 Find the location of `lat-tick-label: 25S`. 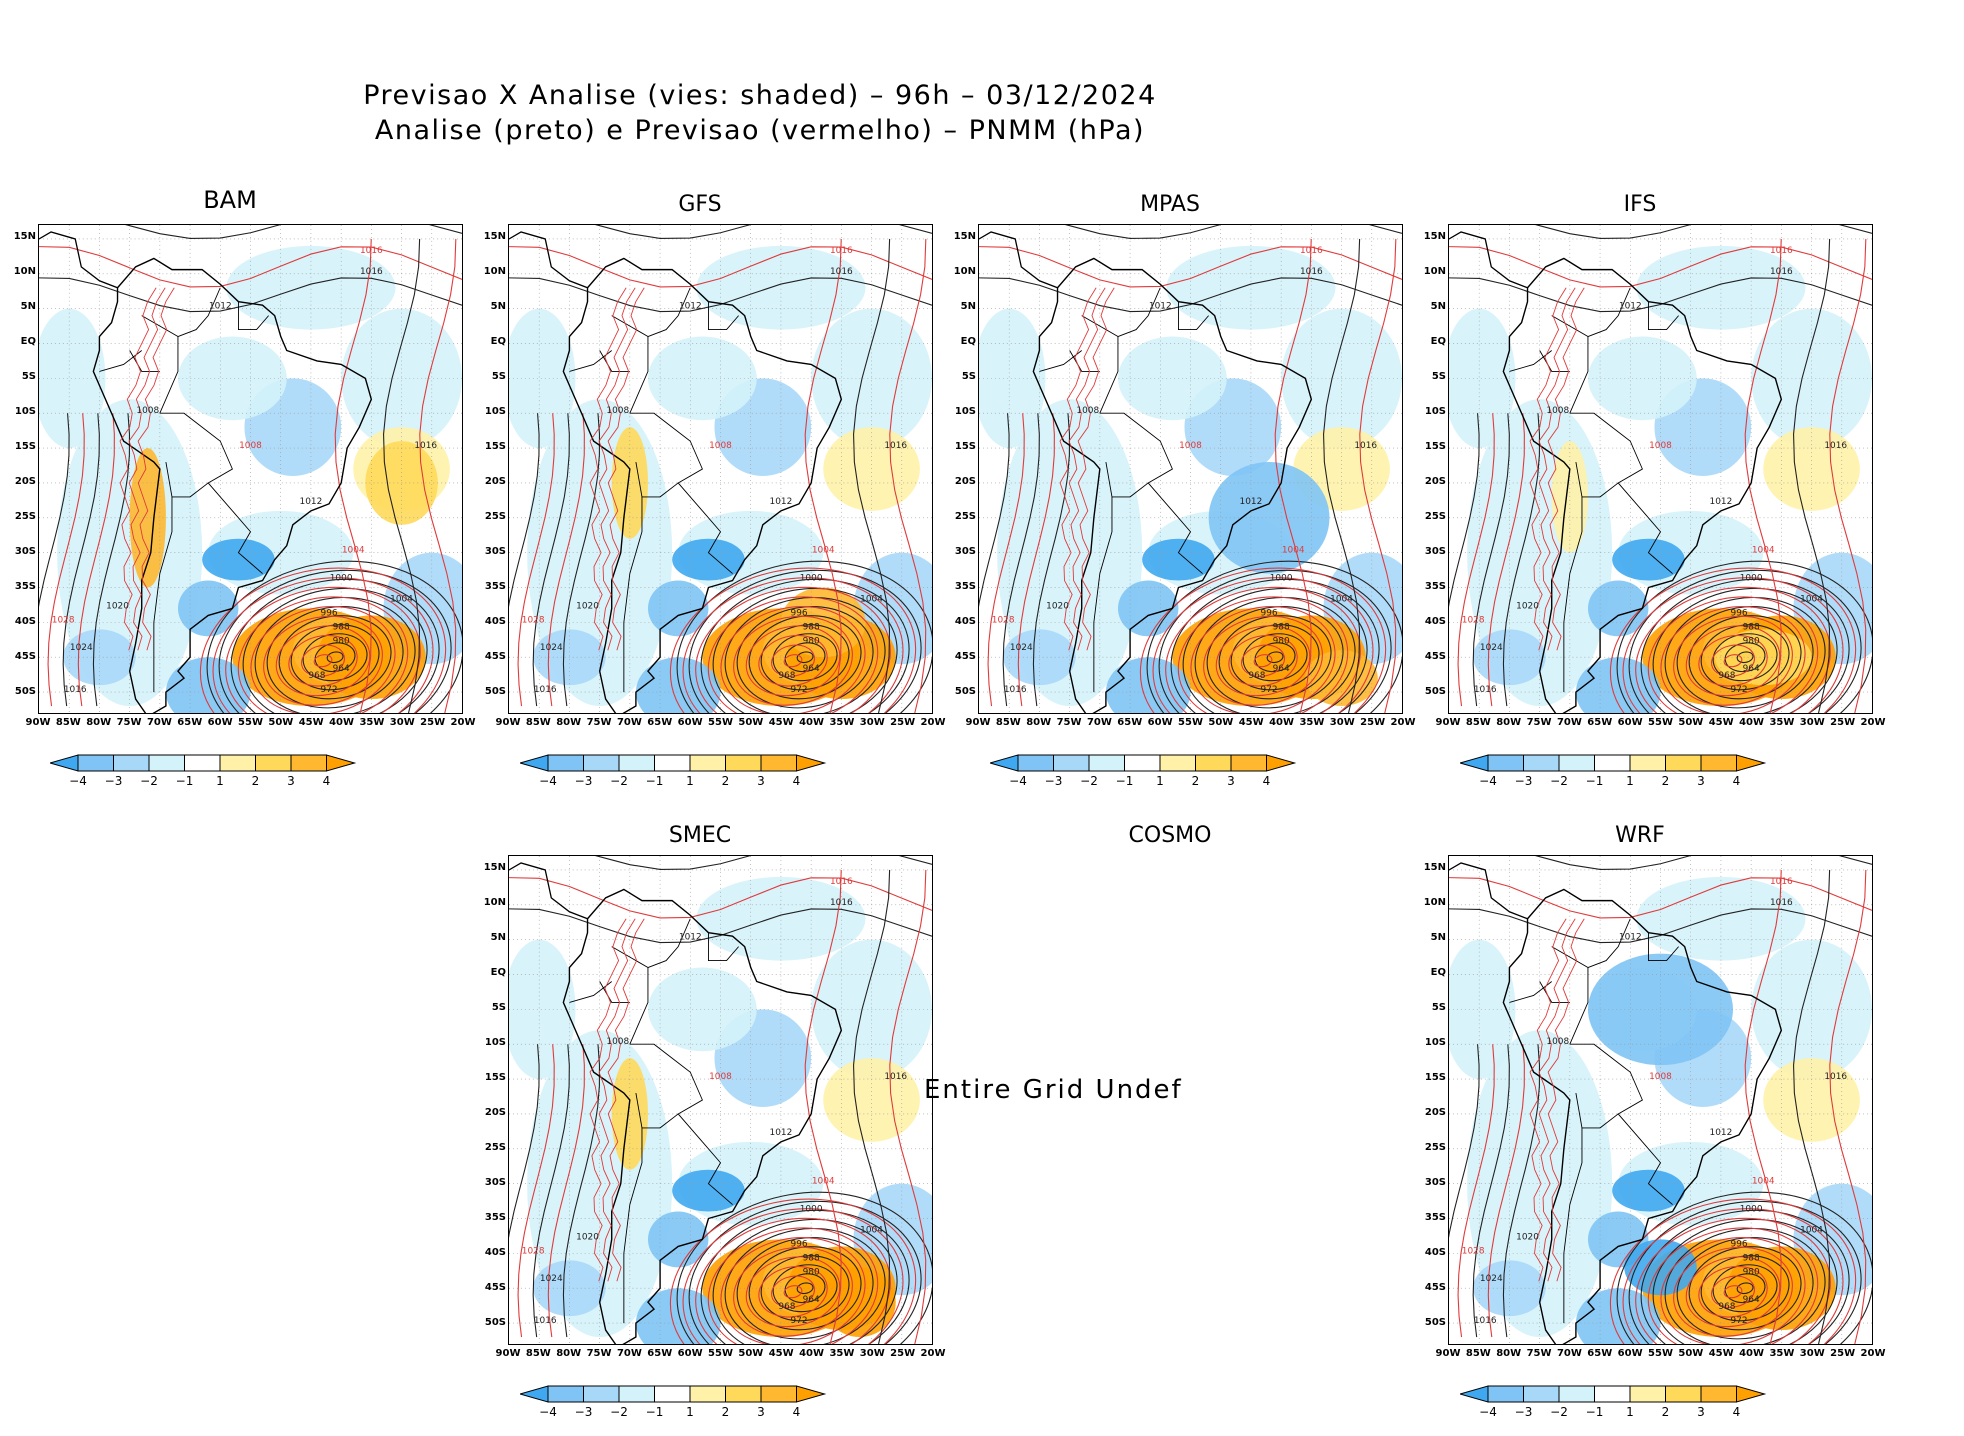

lat-tick-label: 25S is located at coordinates (1435, 1147).